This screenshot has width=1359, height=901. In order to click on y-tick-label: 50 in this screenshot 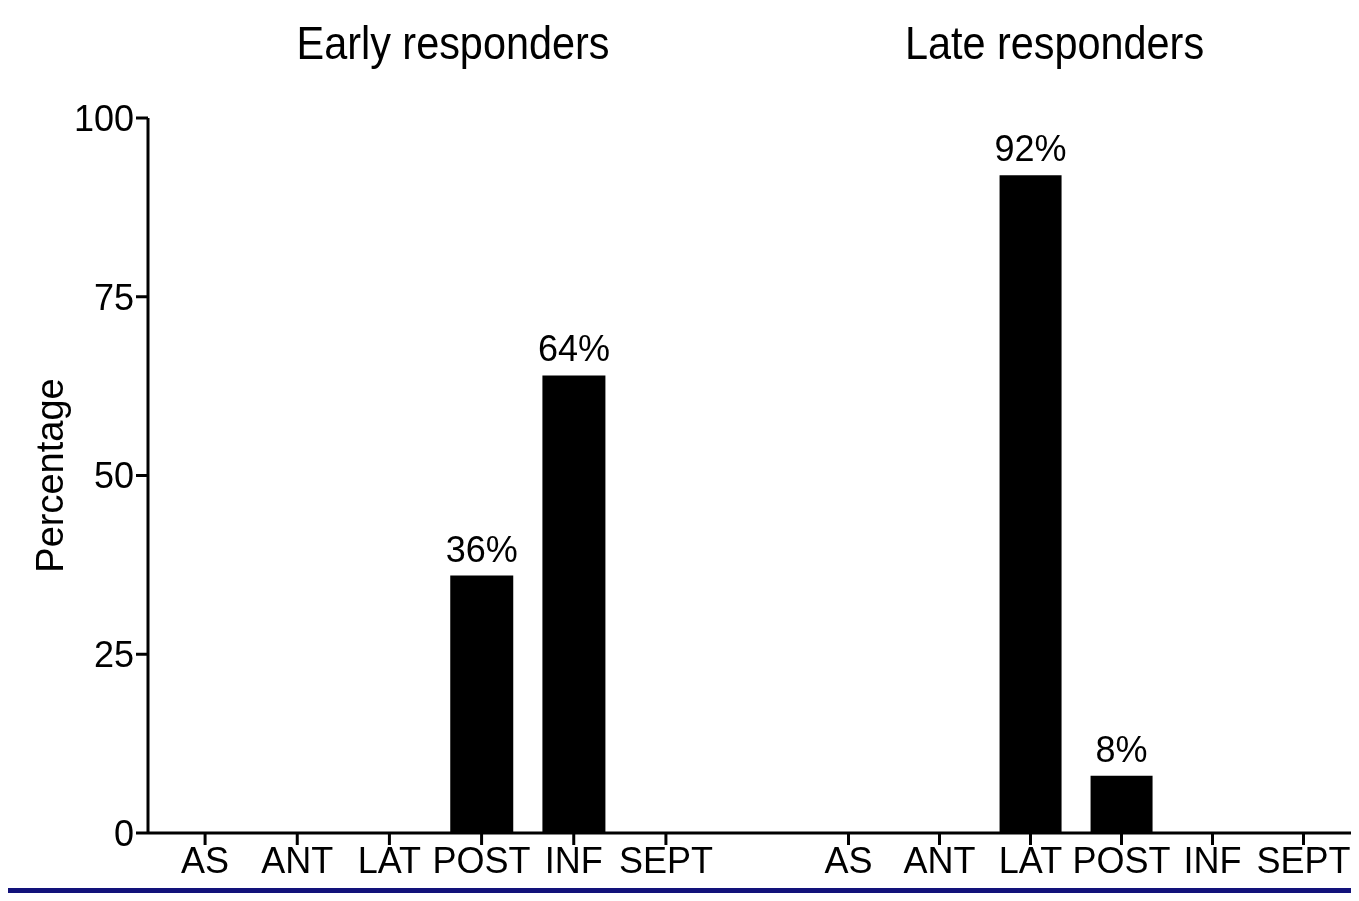, I will do `click(113, 476)`.